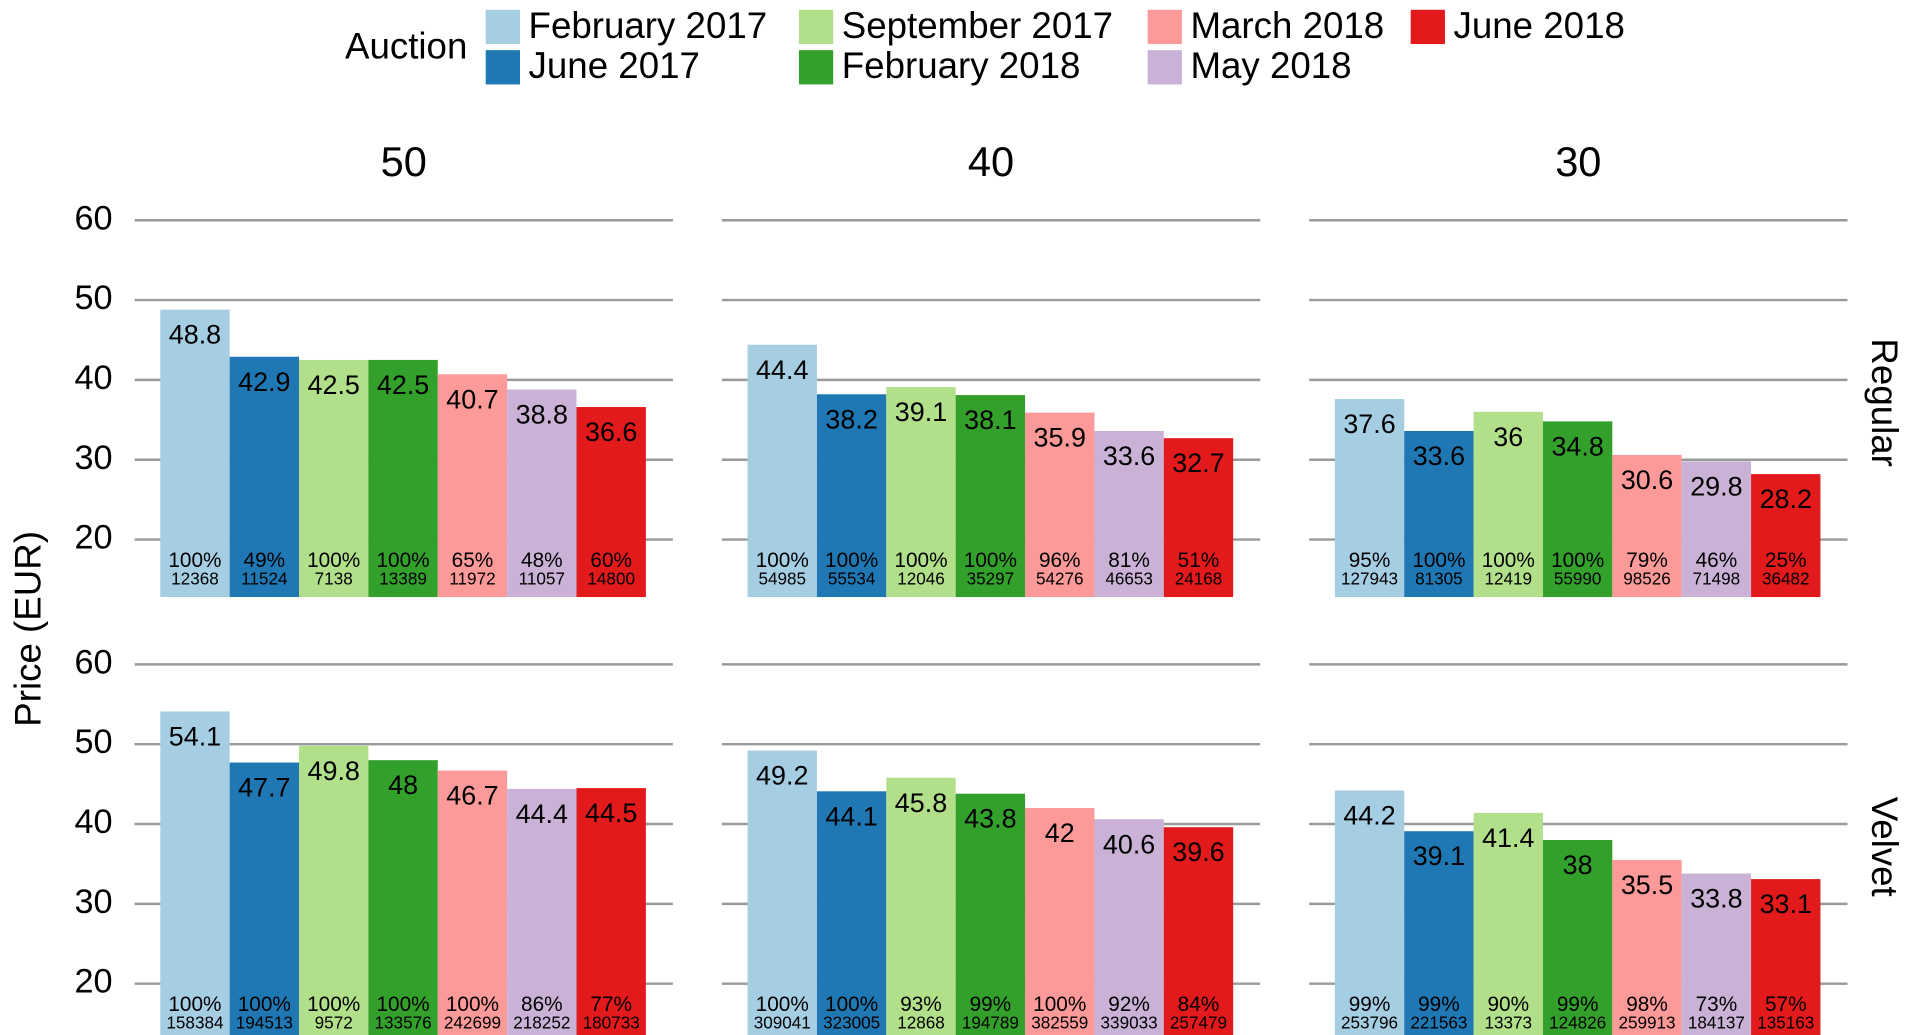  I want to click on value-label: 42, so click(1060, 833).